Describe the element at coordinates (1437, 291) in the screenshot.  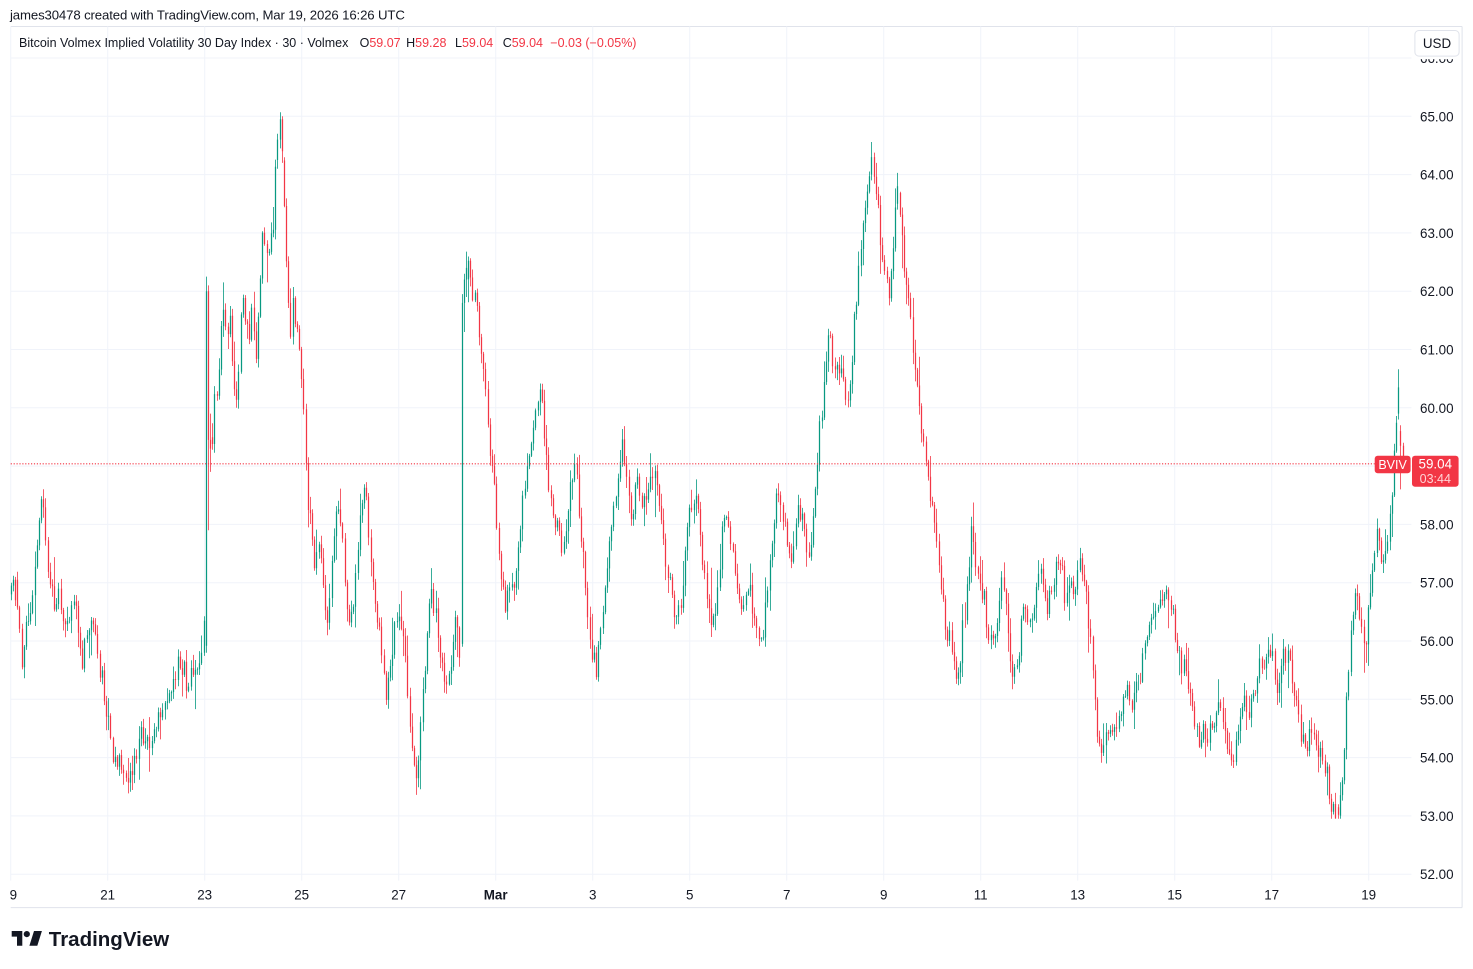
I see `svg-text: 62.00` at that location.